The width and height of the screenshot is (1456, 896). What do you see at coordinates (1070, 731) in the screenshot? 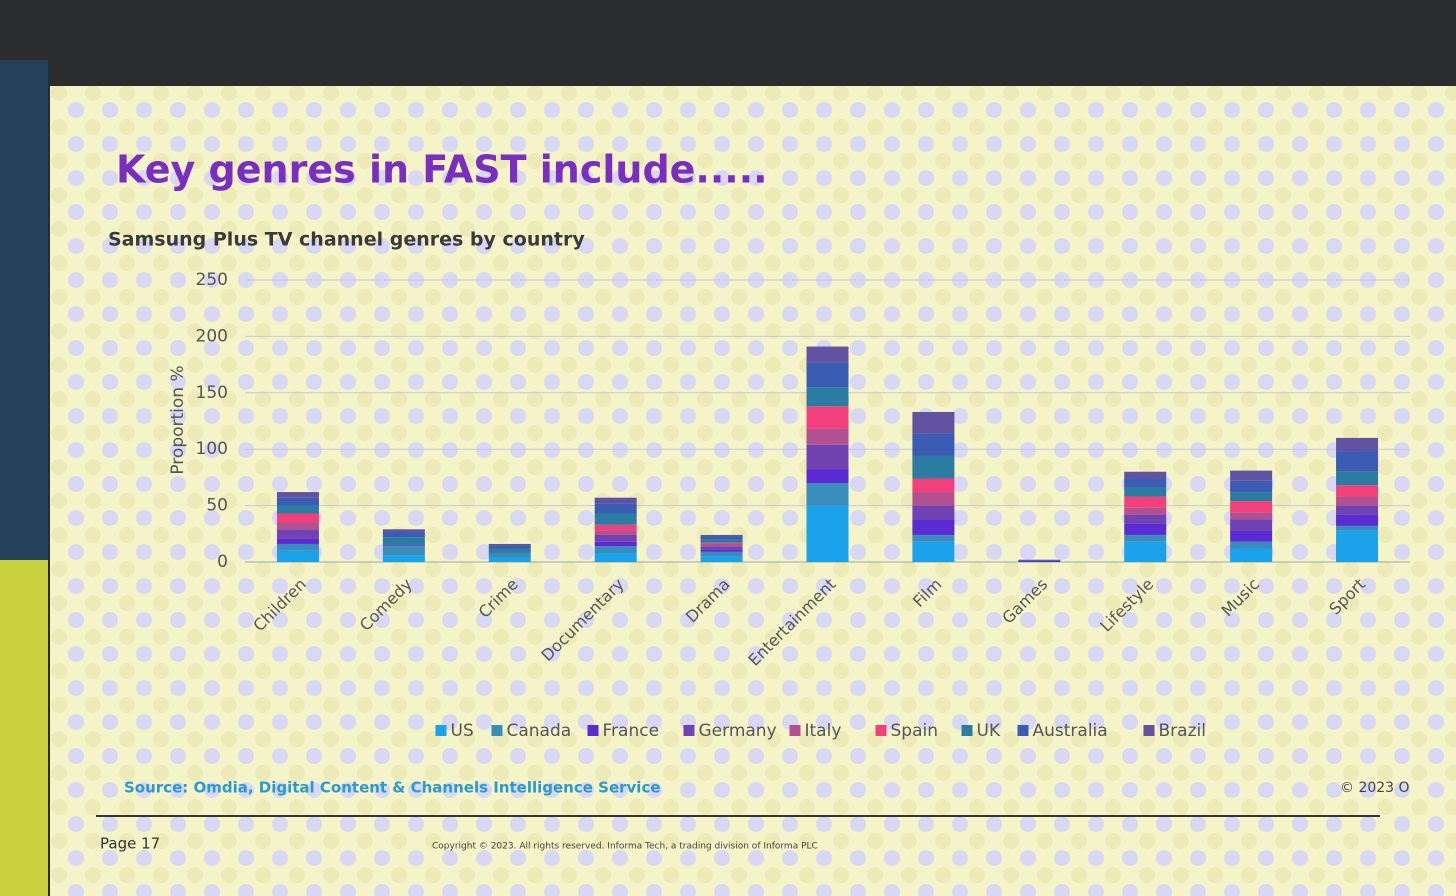
I see `legend-label: Australia` at bounding box center [1070, 731].